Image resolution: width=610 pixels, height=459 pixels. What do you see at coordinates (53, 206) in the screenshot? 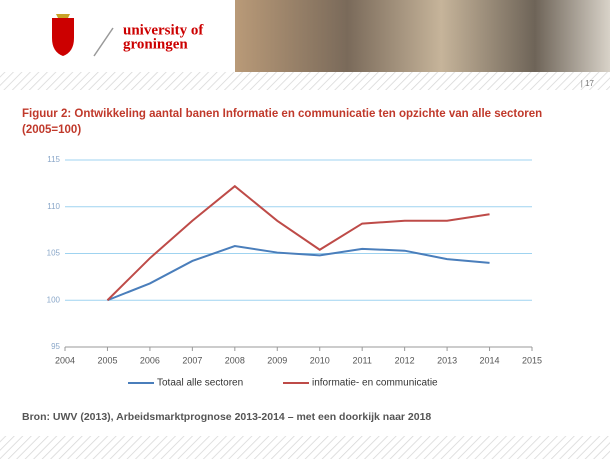
I see `y-tick-label: 110` at bounding box center [53, 206].